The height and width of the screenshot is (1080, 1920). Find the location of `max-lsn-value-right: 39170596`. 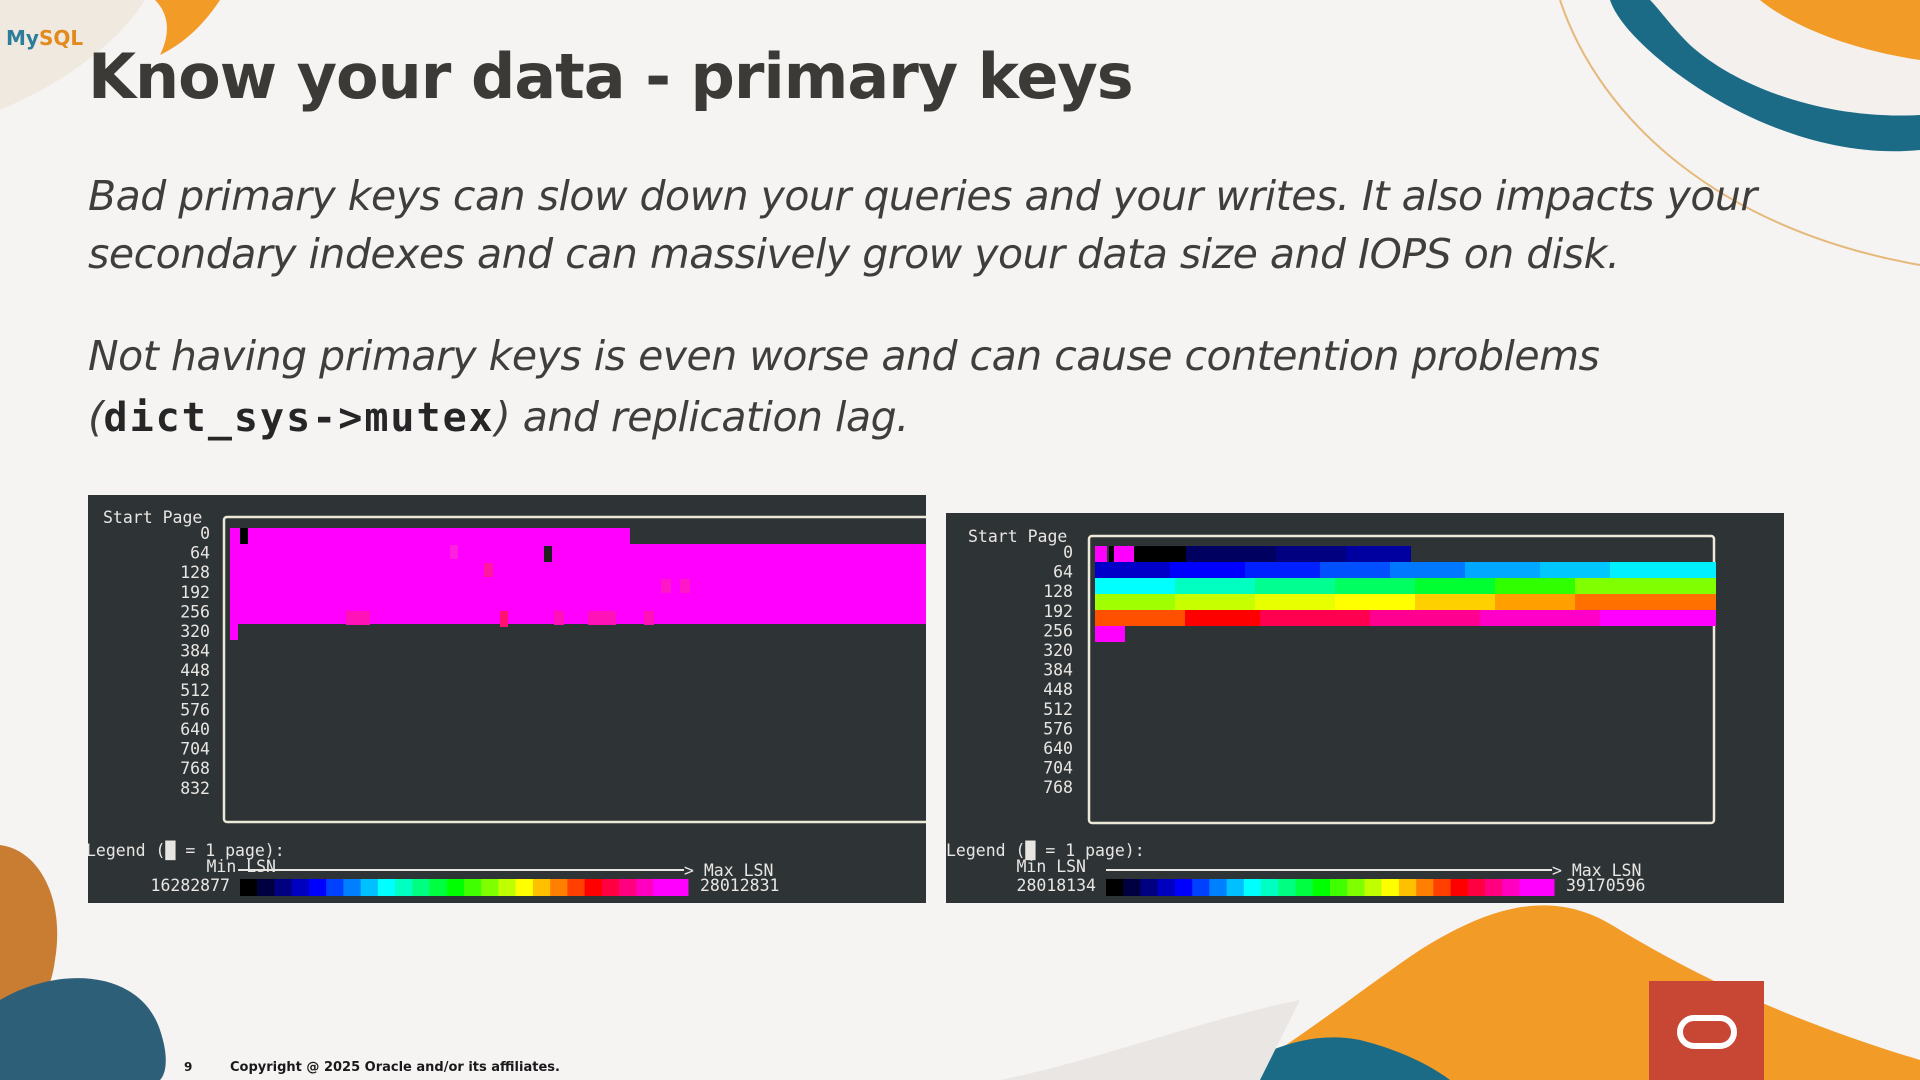

max-lsn-value-right: 39170596 is located at coordinates (1605, 885).